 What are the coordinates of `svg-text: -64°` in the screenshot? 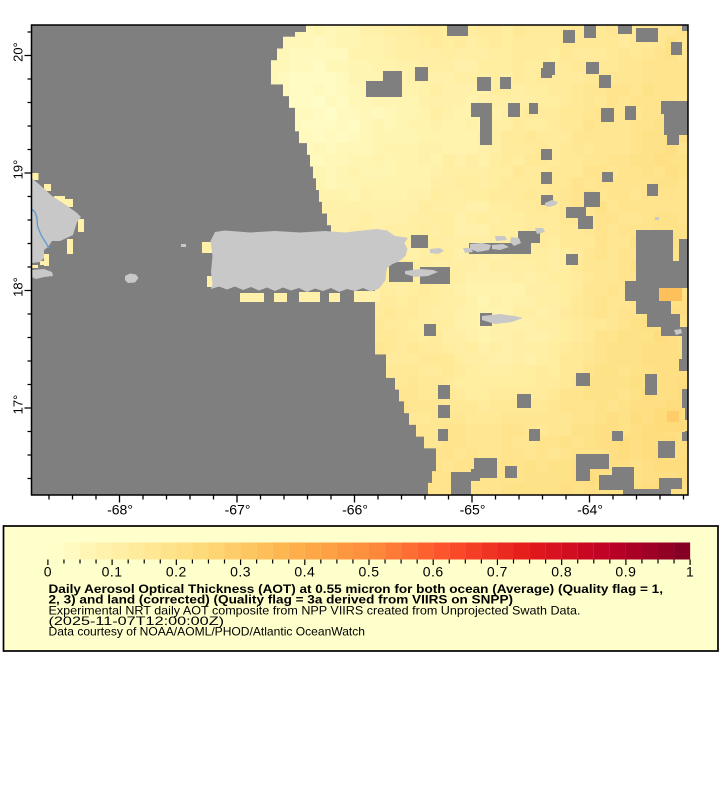 It's located at (590, 510).